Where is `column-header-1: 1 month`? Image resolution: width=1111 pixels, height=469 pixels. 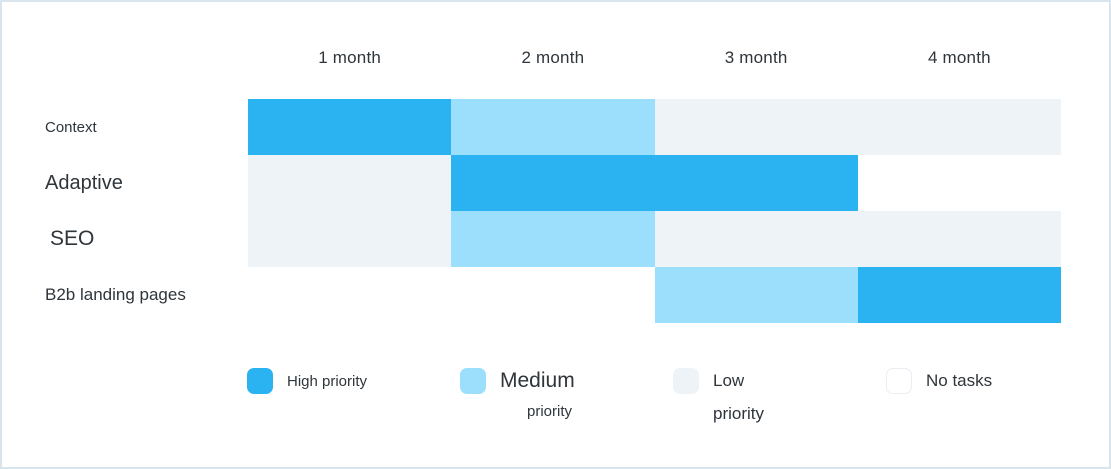
column-header-1: 1 month is located at coordinates (350, 57).